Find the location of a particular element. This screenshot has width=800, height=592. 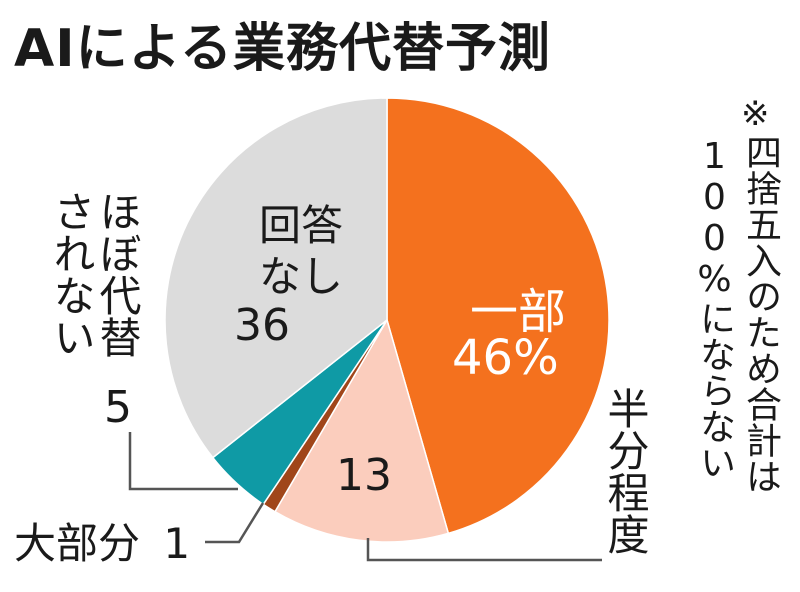

slice-value-partial: 46% is located at coordinates (505, 358).